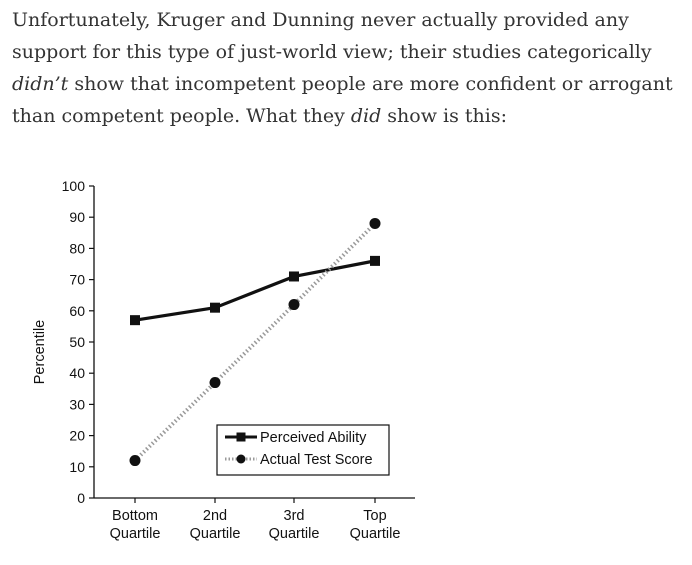  What do you see at coordinates (77, 373) in the screenshot?
I see `y-tick-label: 40` at bounding box center [77, 373].